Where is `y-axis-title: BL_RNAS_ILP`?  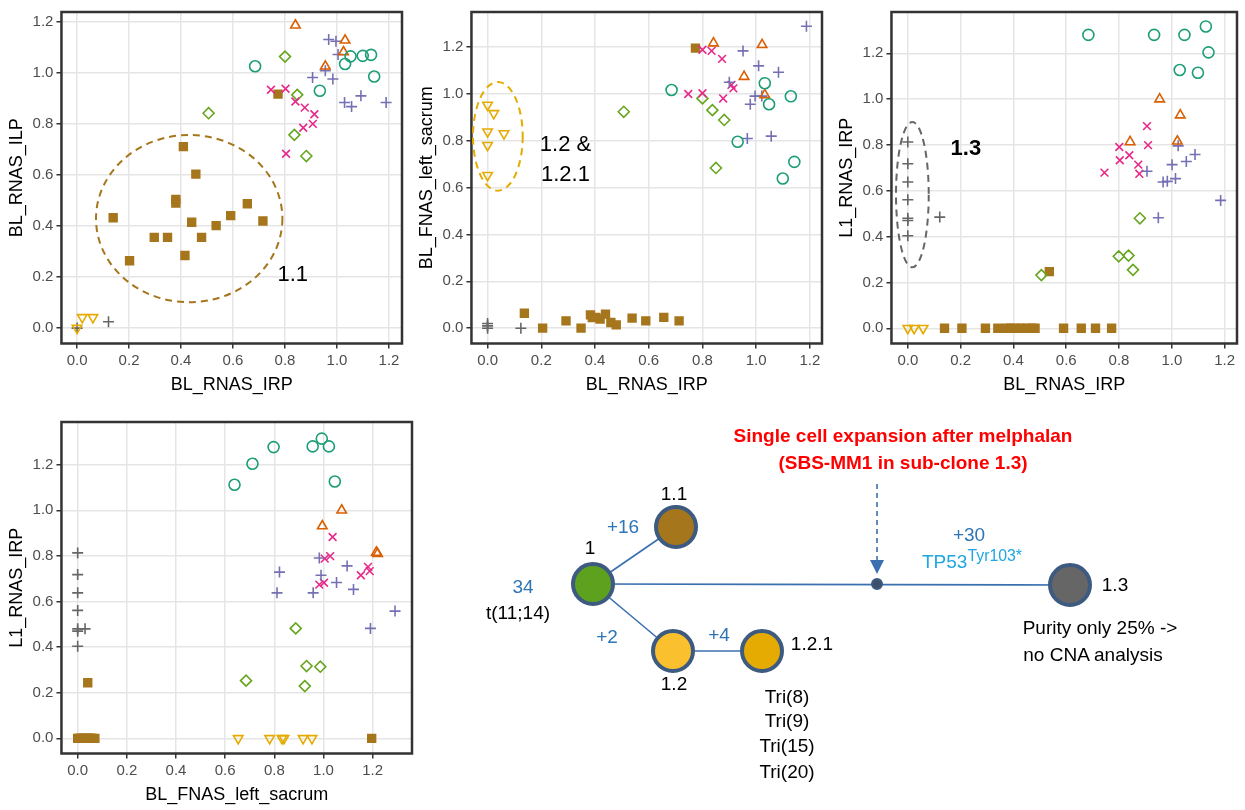 y-axis-title: BL_RNAS_ILP is located at coordinates (16, 178).